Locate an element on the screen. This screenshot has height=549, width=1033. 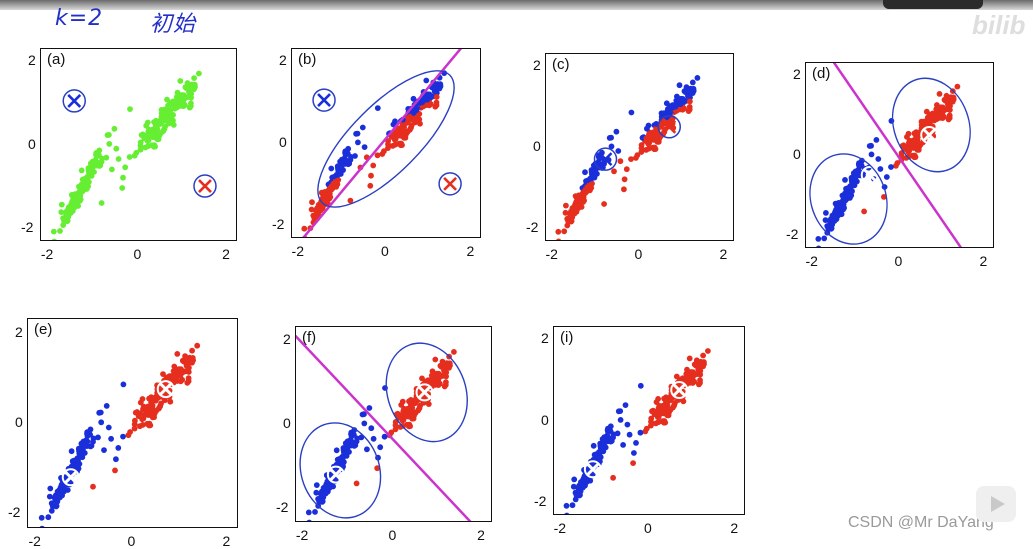
panel-a: (a) is located at coordinates (138, 144).